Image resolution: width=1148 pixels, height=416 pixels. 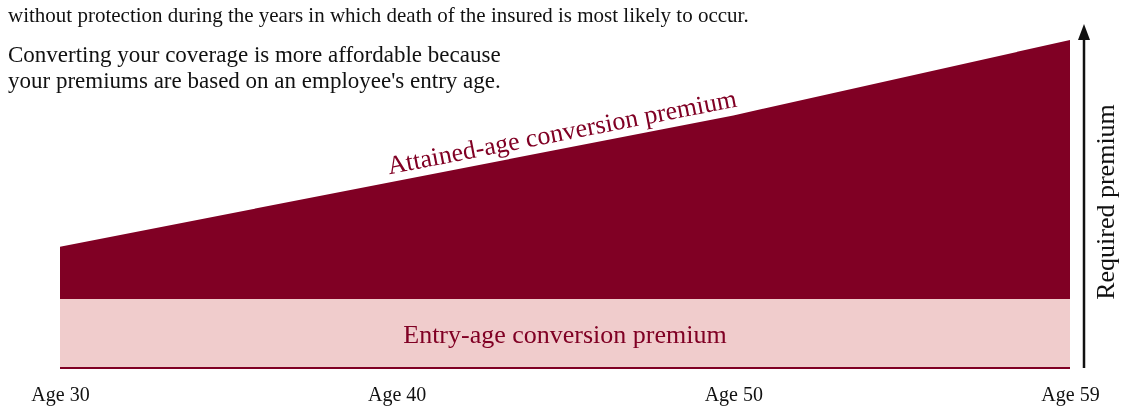 What do you see at coordinates (255, 68) in the screenshot?
I see `annotation: Converting your coverage is more affordable because your premiums are based on an employee's entry age.` at bounding box center [255, 68].